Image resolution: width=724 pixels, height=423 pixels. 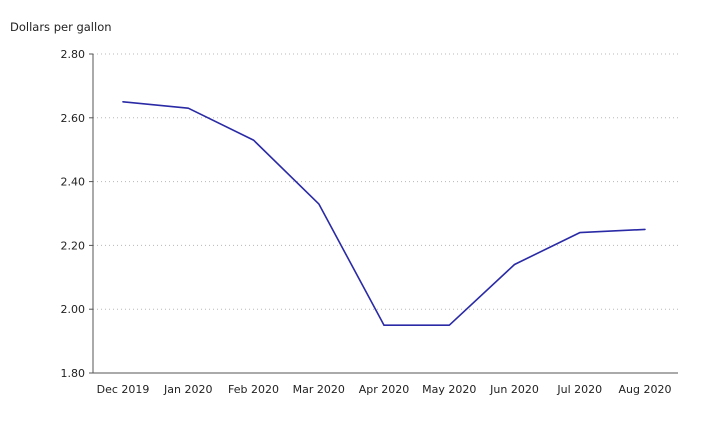 I want to click on x-tick-label: Feb 2020, so click(x=253, y=389).